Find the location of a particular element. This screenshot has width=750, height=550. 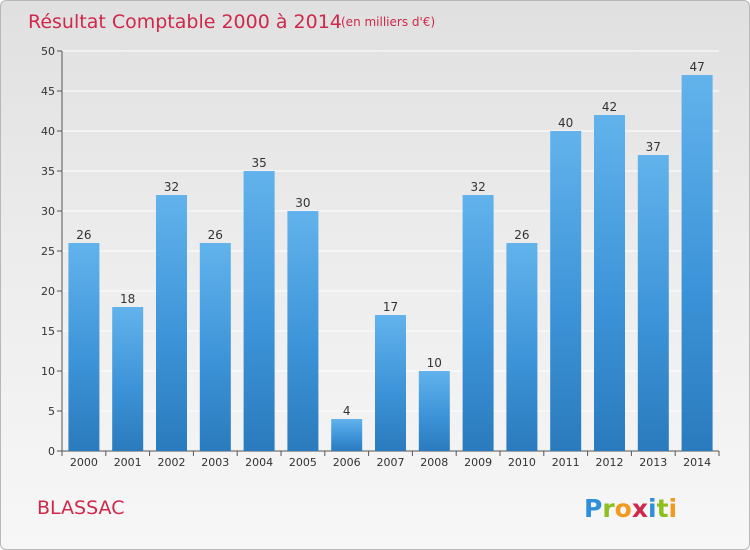

bar-2008 is located at coordinates (434, 411).